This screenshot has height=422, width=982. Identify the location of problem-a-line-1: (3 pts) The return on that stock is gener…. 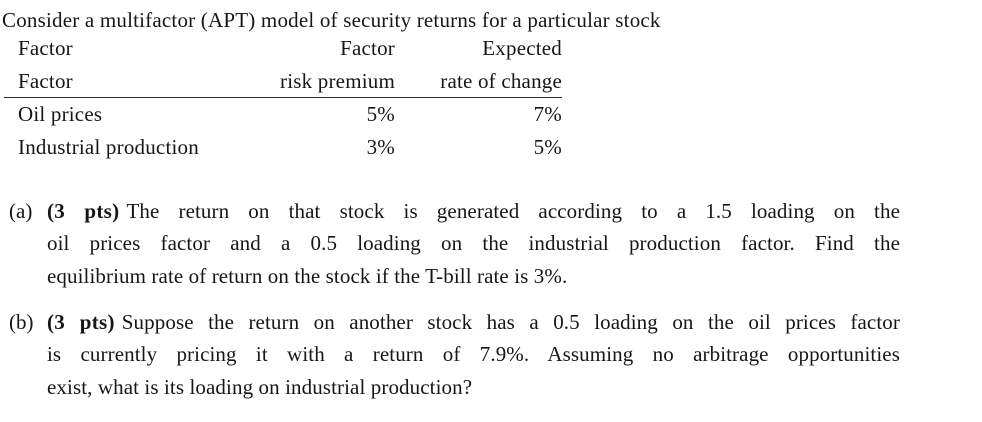
(473, 211).